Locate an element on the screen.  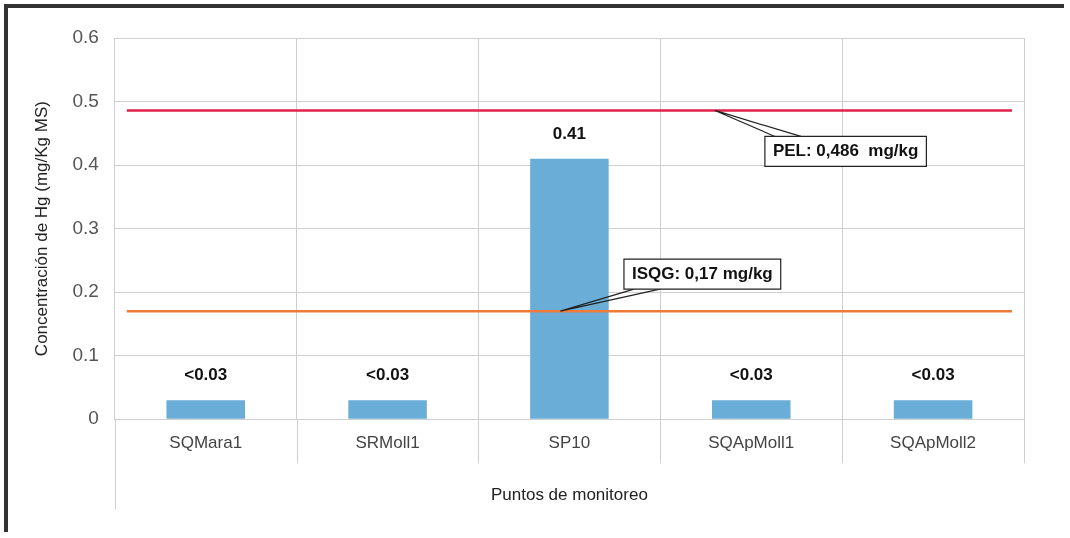
y-tick-label: 0.5 is located at coordinates (85, 100).